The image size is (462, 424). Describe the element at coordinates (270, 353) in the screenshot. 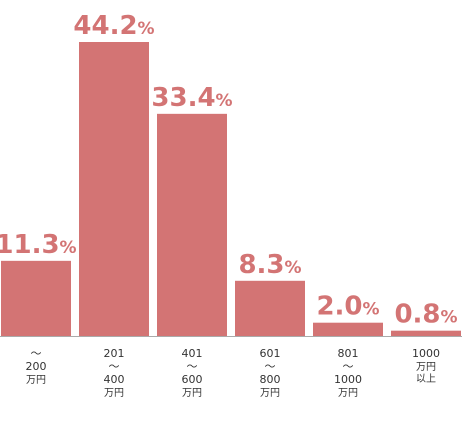

I see `category-line-3-0: 601` at that location.